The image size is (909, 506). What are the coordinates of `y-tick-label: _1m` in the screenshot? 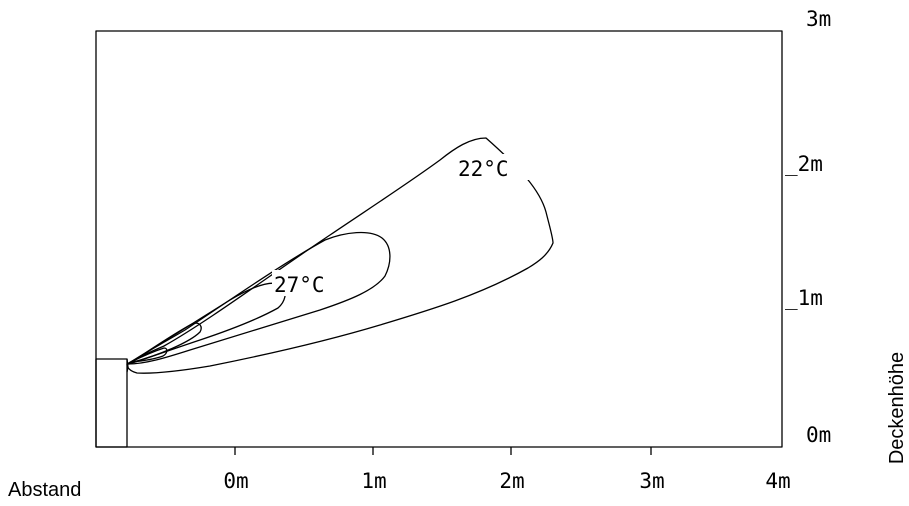 It's located at (804, 298).